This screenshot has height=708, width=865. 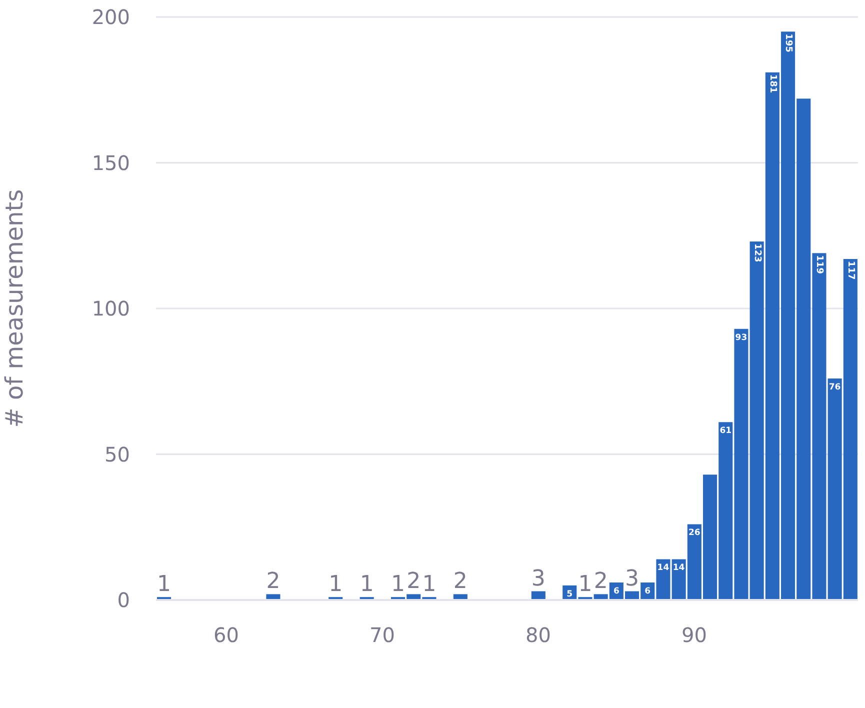 What do you see at coordinates (111, 17) in the screenshot?
I see `y-tick-label: 200` at bounding box center [111, 17].